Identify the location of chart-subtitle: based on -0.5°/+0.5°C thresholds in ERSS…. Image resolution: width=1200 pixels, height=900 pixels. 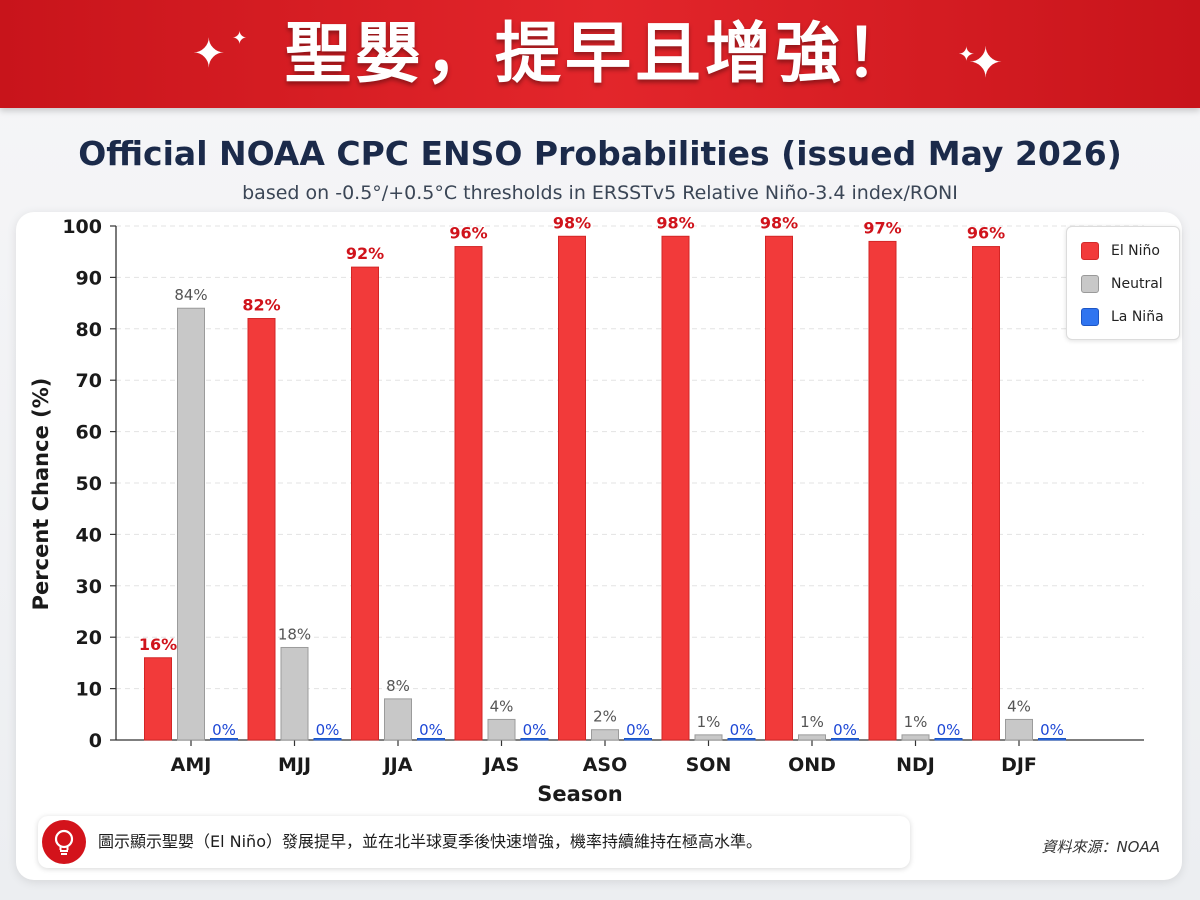
(600, 193).